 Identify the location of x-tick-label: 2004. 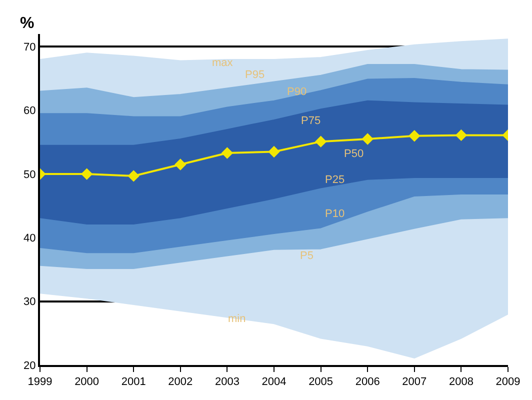
(274, 382).